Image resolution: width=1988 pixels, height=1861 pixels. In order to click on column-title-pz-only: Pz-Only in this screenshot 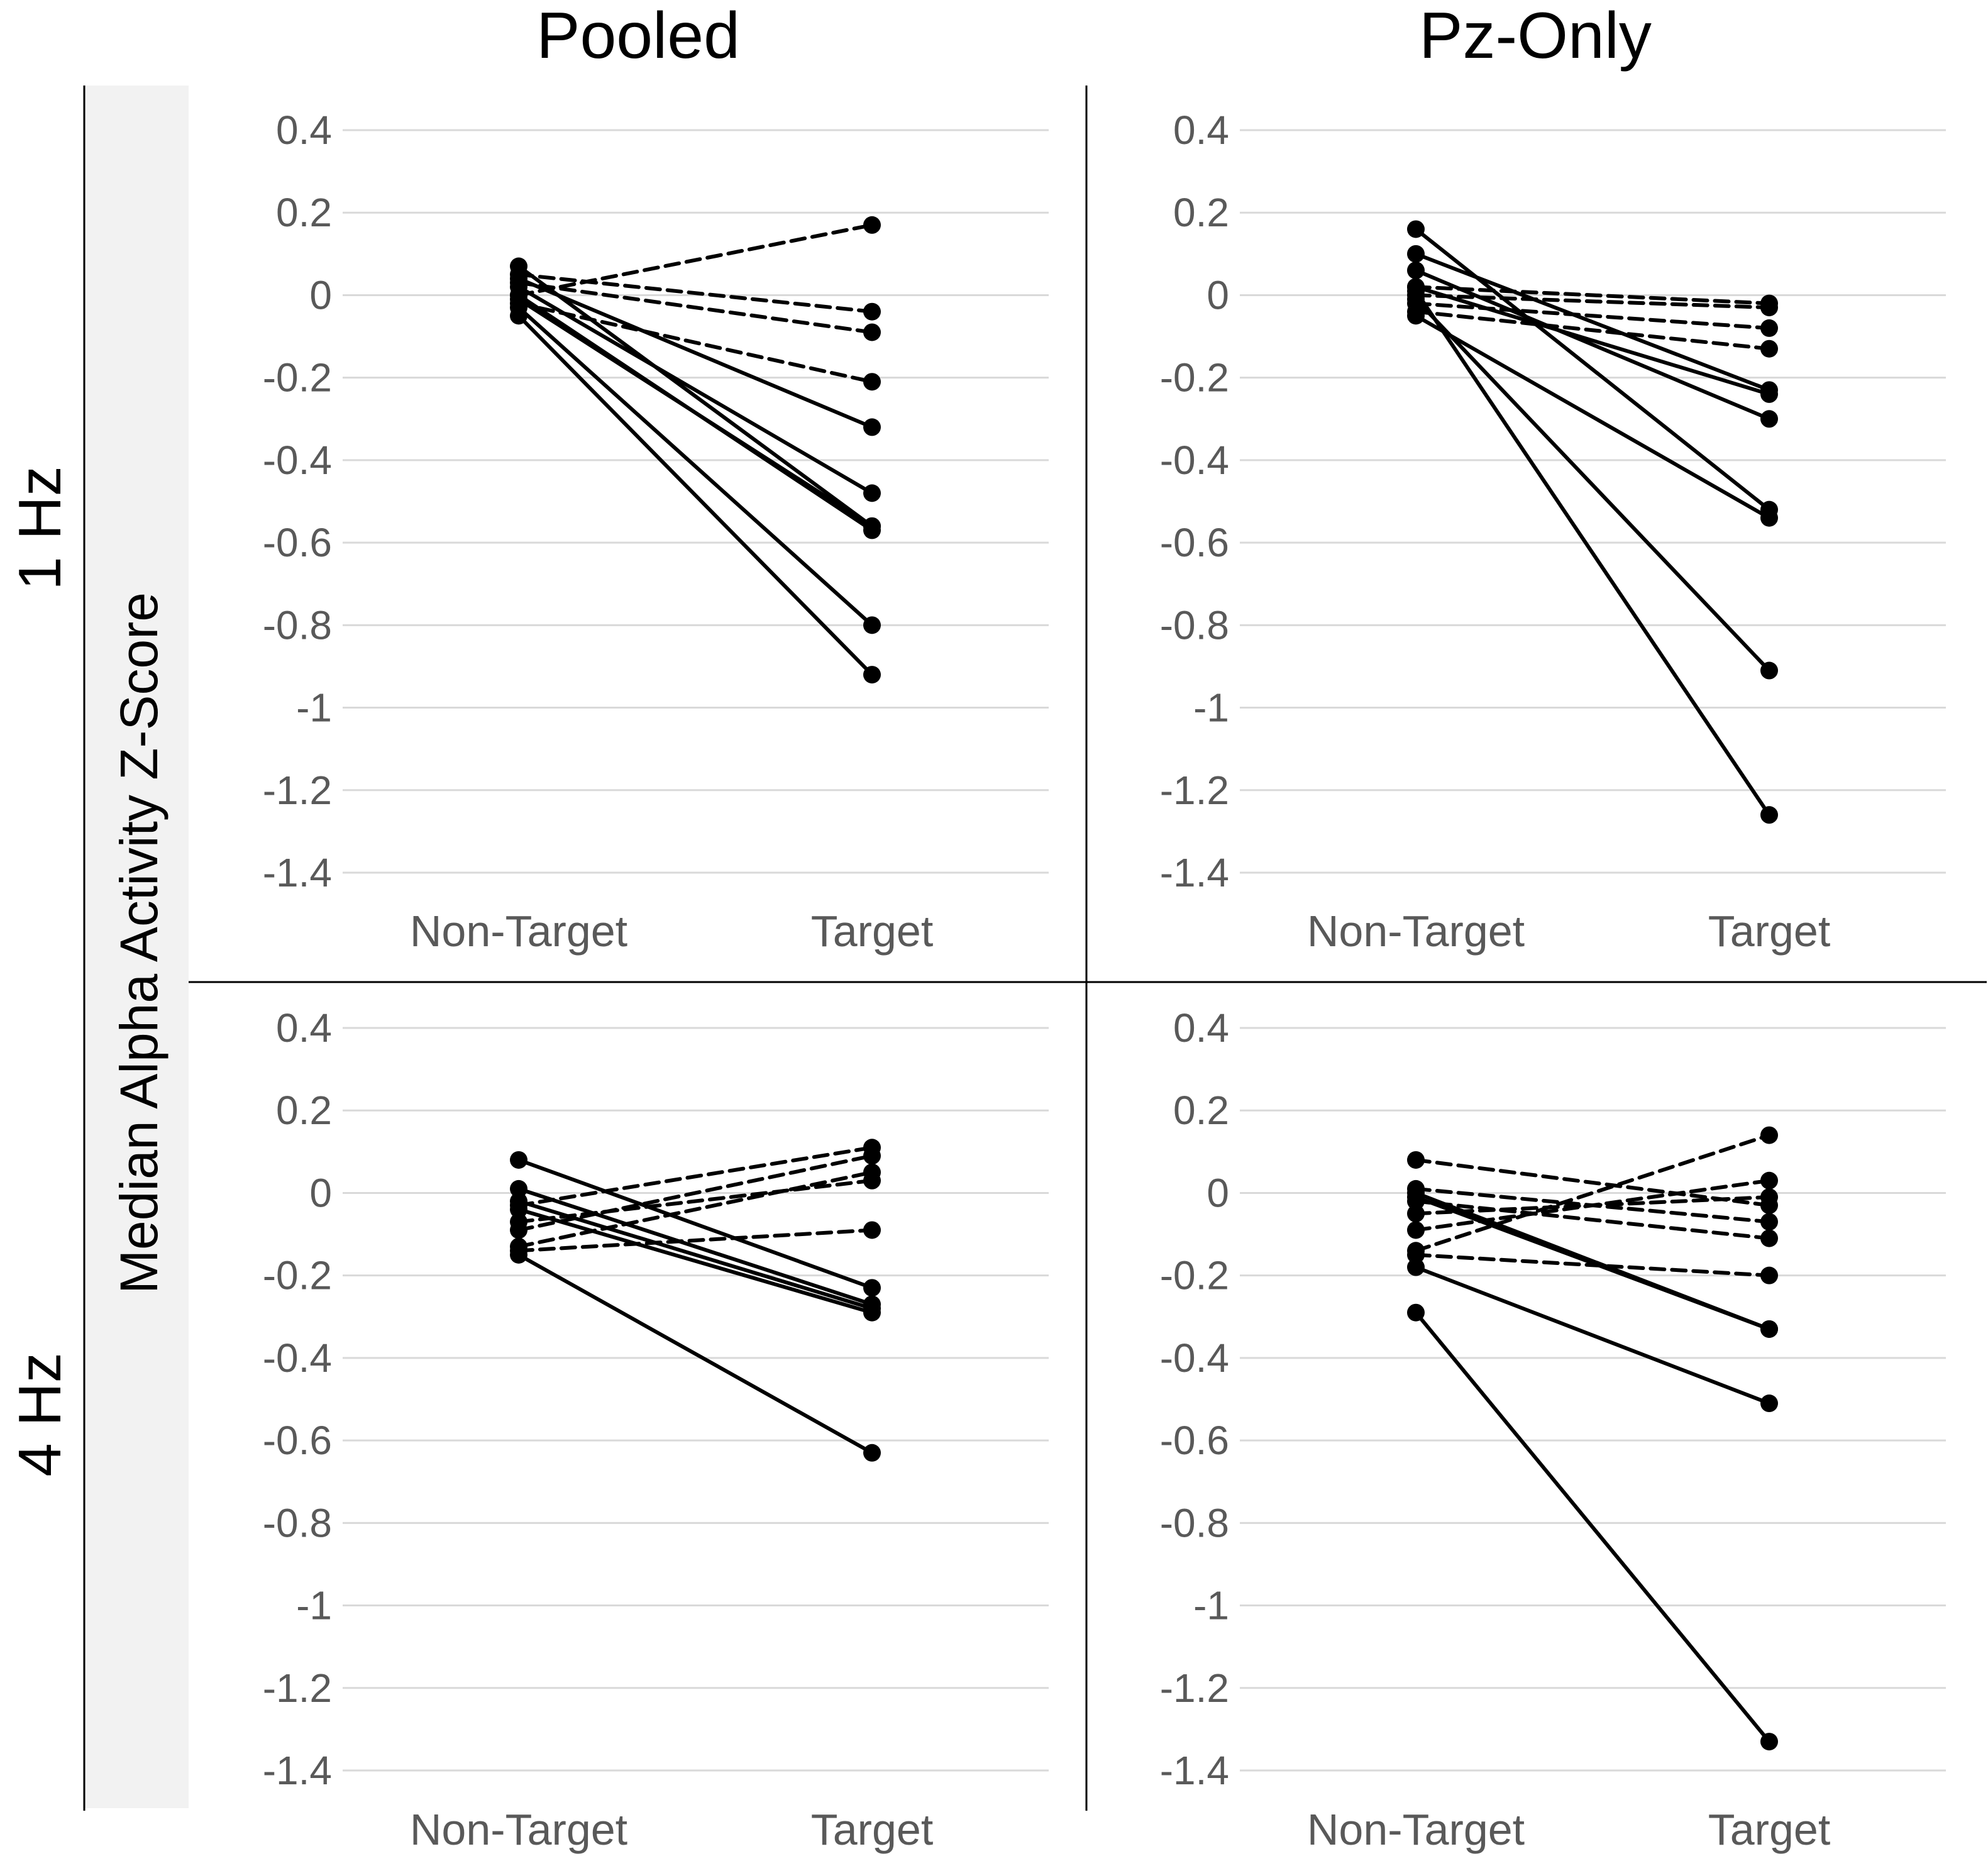, I will do `click(1535, 36)`.